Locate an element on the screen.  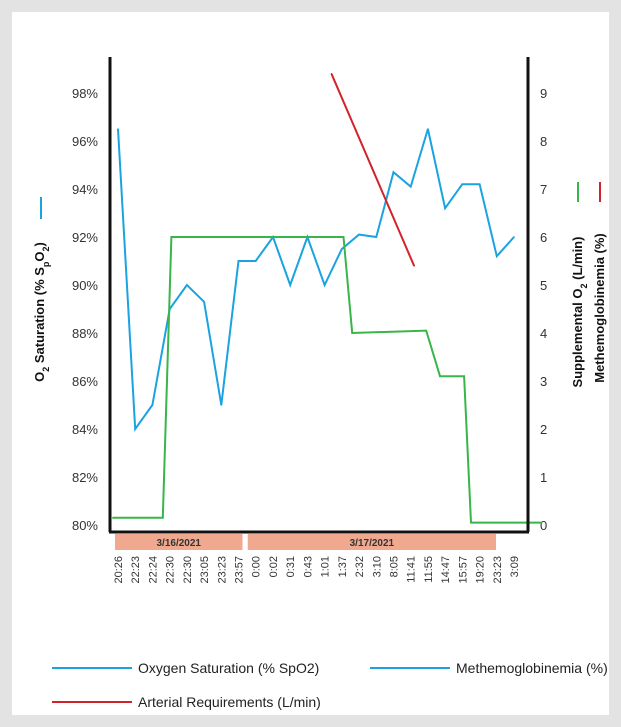
x-tick-label: 1:01 is located at coordinates (326, 566).